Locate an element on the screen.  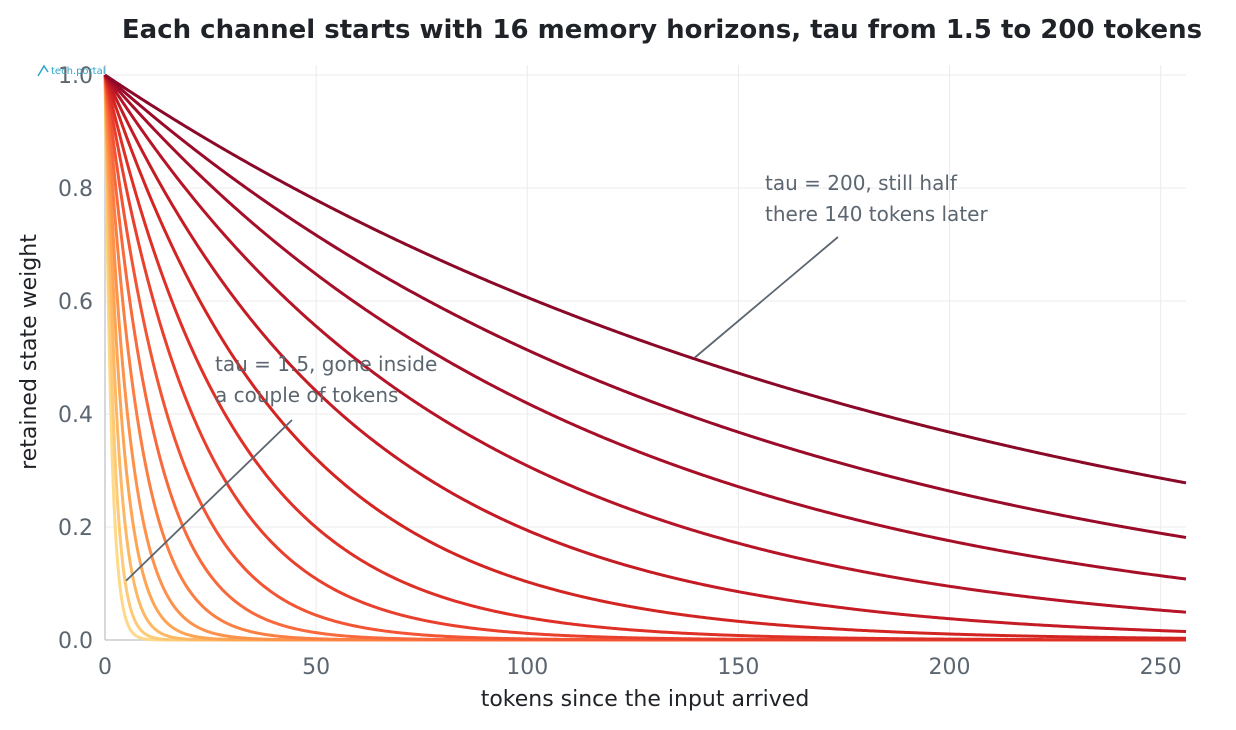
annotation-arrow-slow is located at coordinates (766, 297).